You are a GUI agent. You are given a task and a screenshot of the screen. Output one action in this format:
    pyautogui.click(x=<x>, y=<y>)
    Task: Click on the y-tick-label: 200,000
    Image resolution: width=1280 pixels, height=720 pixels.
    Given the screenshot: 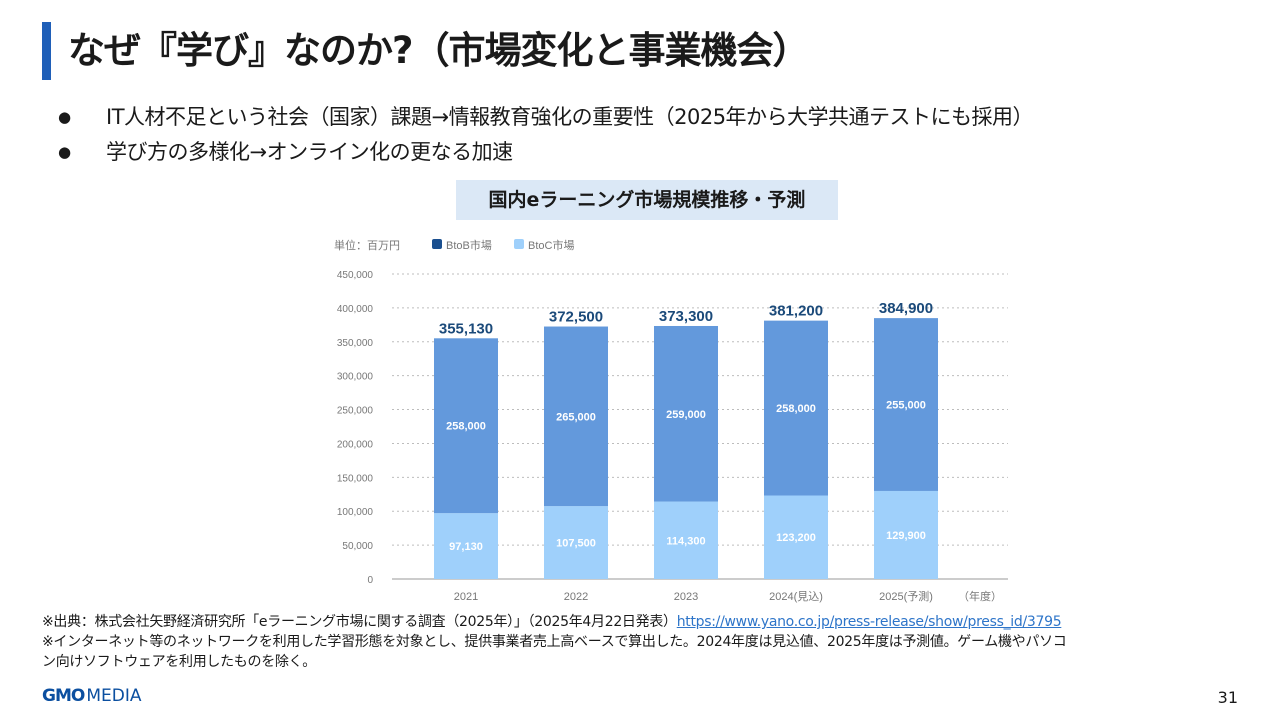 What is the action you would take?
    pyautogui.click(x=355, y=444)
    